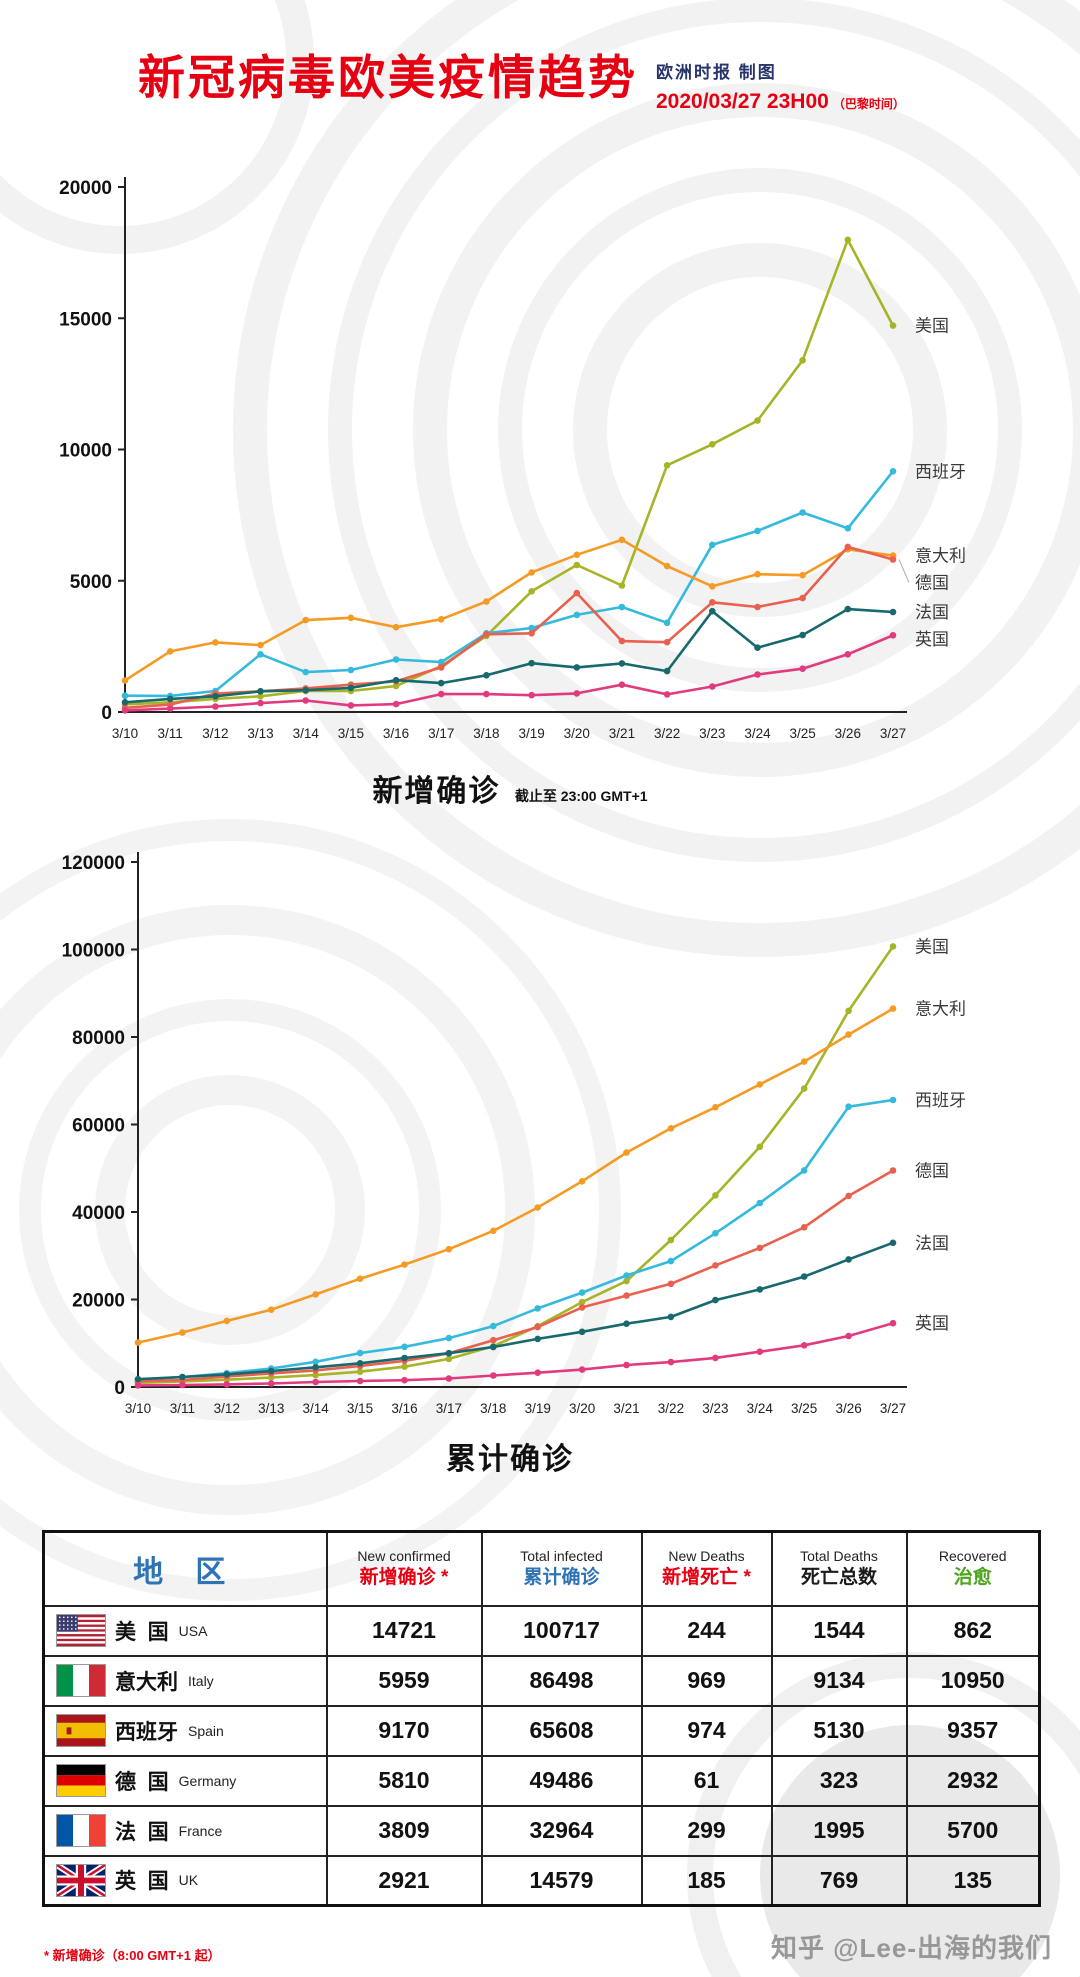  What do you see at coordinates (404, 1730) in the screenshot?
I see `value-cell: 9170` at bounding box center [404, 1730].